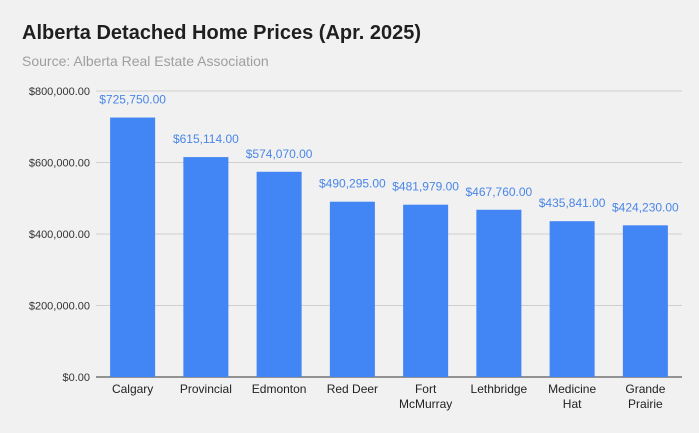 This screenshot has height=433, width=699. Describe the element at coordinates (425, 187) in the screenshot. I see `data-label: $481,979.00` at that location.